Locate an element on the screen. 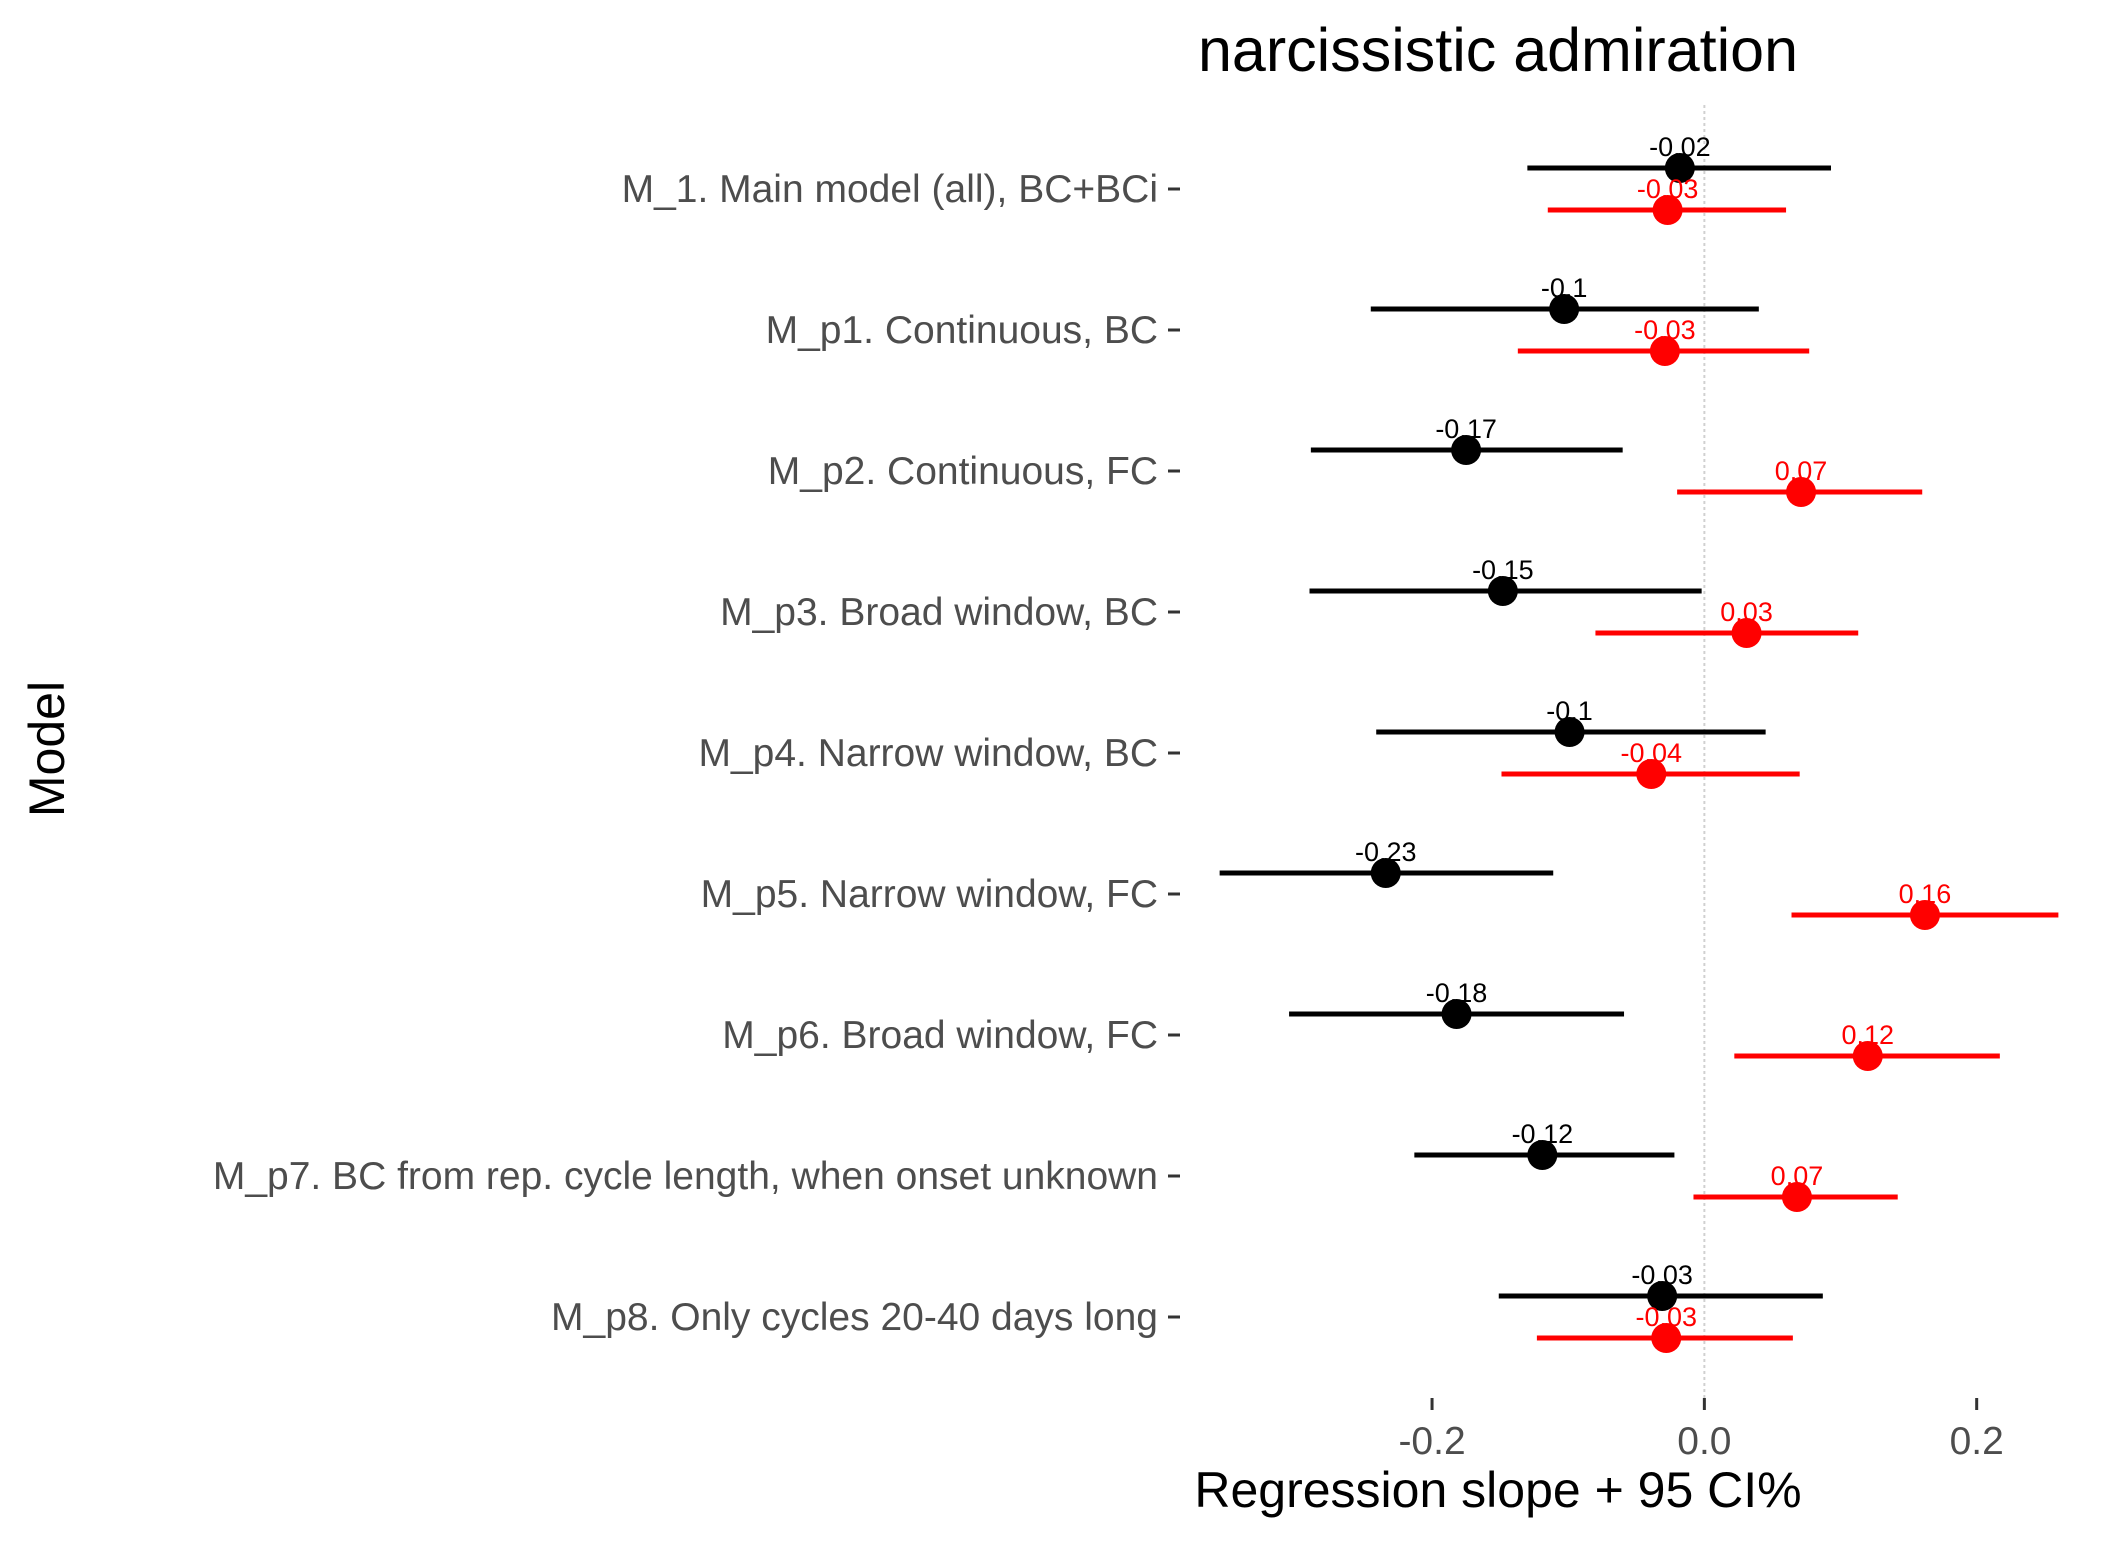 The width and height of the screenshot is (2112, 1541). y-tick-label: M_p4. Narrow window, BC is located at coordinates (928, 753).